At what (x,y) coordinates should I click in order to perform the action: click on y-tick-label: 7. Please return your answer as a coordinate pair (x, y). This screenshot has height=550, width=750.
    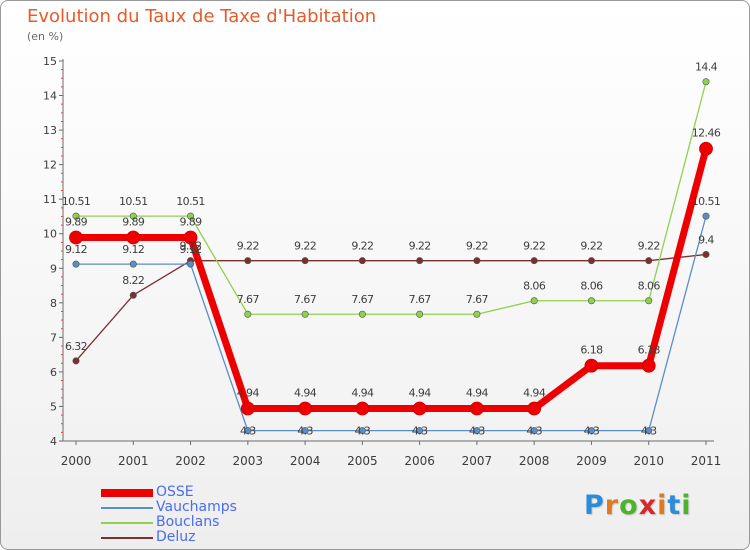
    Looking at the image, I should click on (53, 337).